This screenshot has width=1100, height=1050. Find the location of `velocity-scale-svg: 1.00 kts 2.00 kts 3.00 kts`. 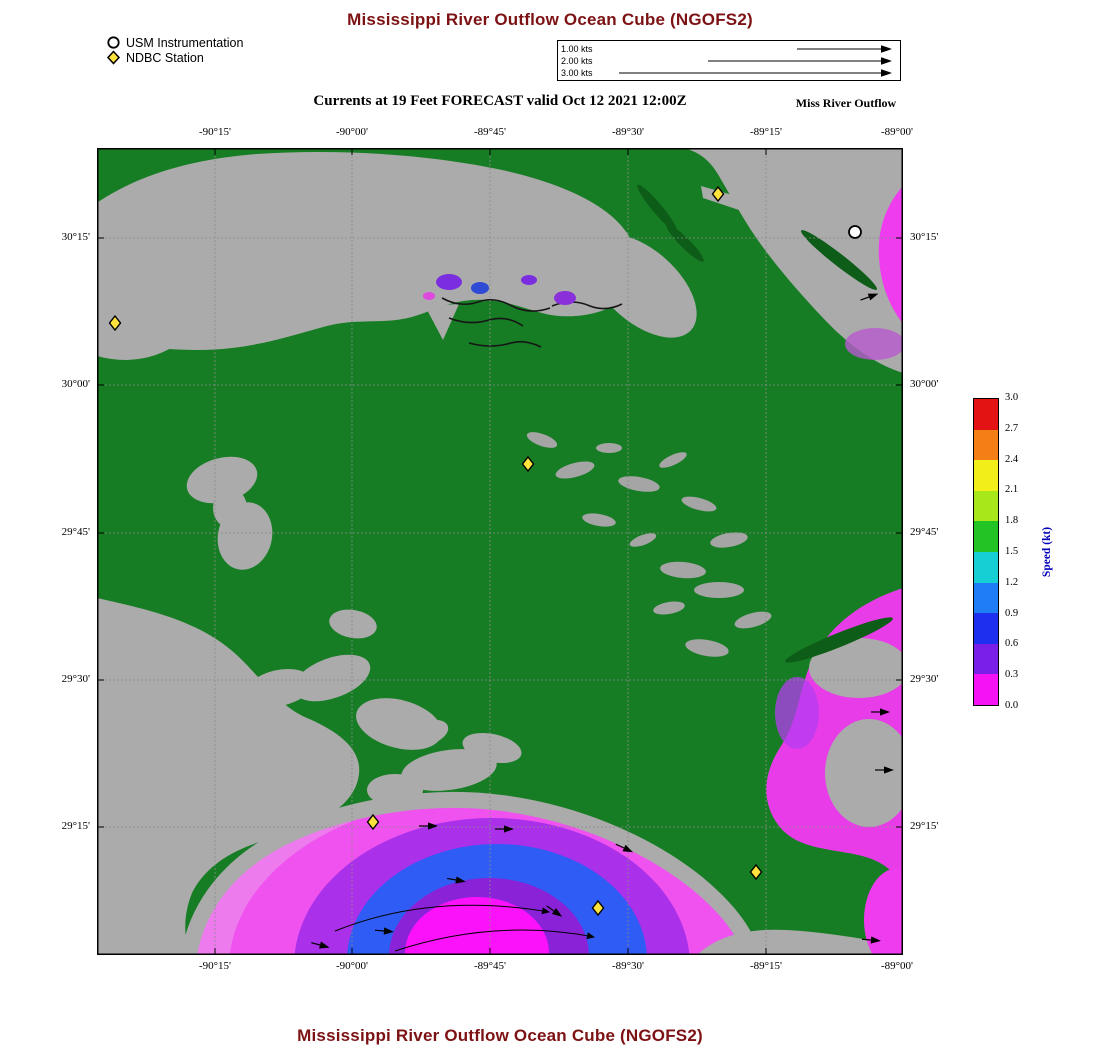

velocity-scale-svg: 1.00 kts 2.00 kts 3.00 kts is located at coordinates (726, 61).